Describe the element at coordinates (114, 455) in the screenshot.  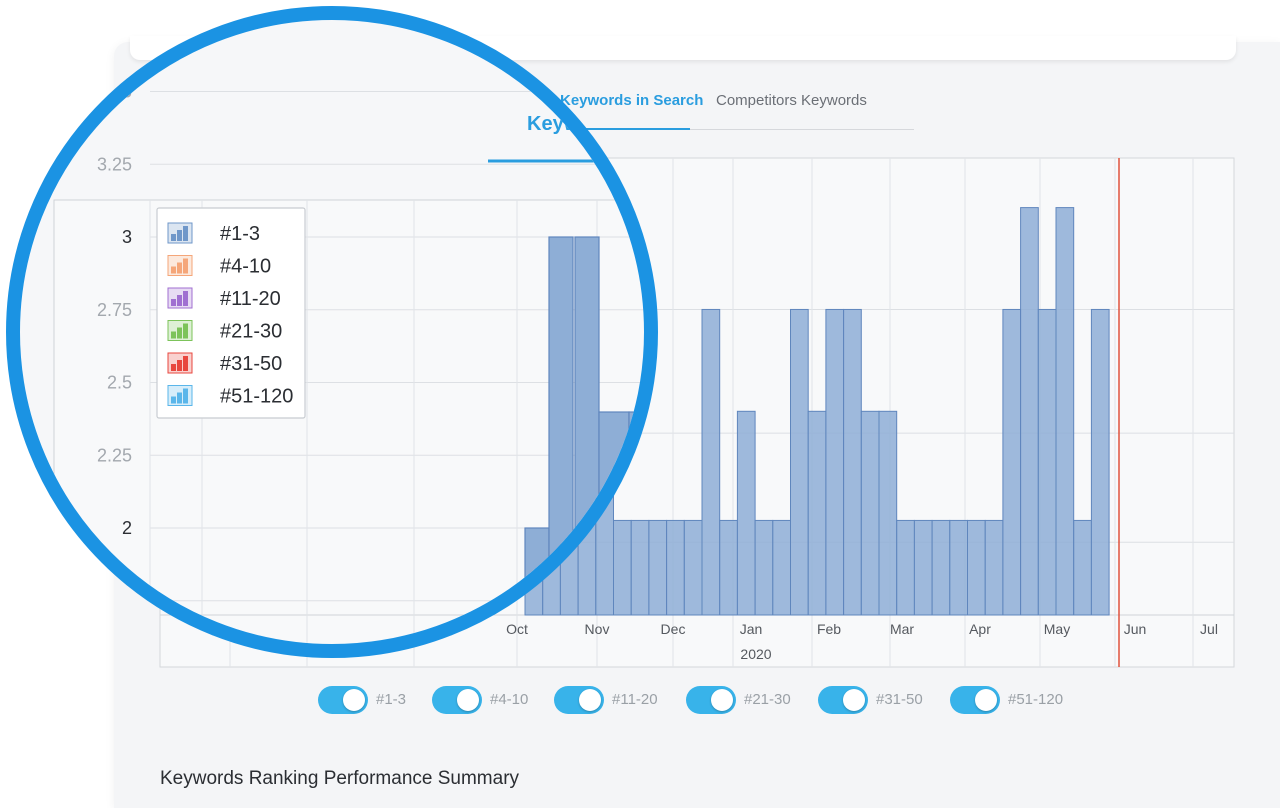
I see `lens-y-tick-label: 2.25` at that location.